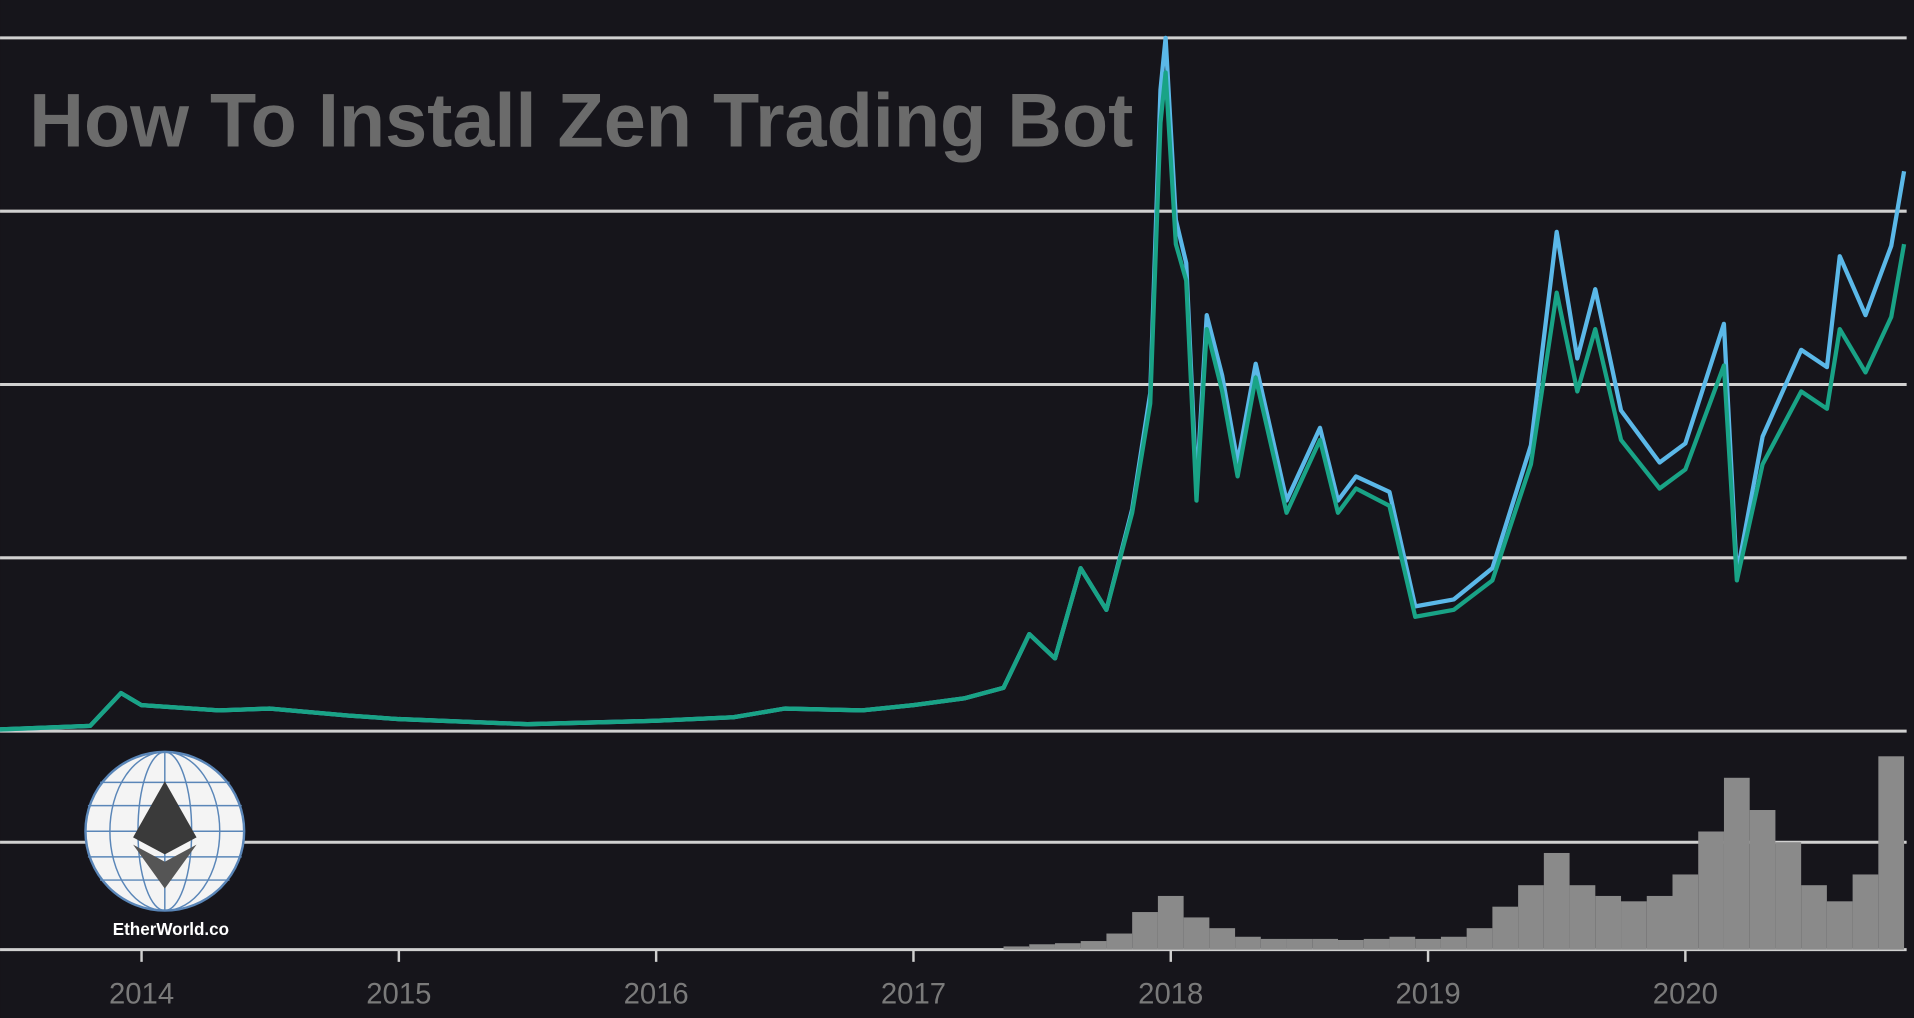 This screenshot has width=1914, height=1018. Describe the element at coordinates (581, 120) in the screenshot. I see `chart-title: How To Install Zen Trading Bot` at that location.